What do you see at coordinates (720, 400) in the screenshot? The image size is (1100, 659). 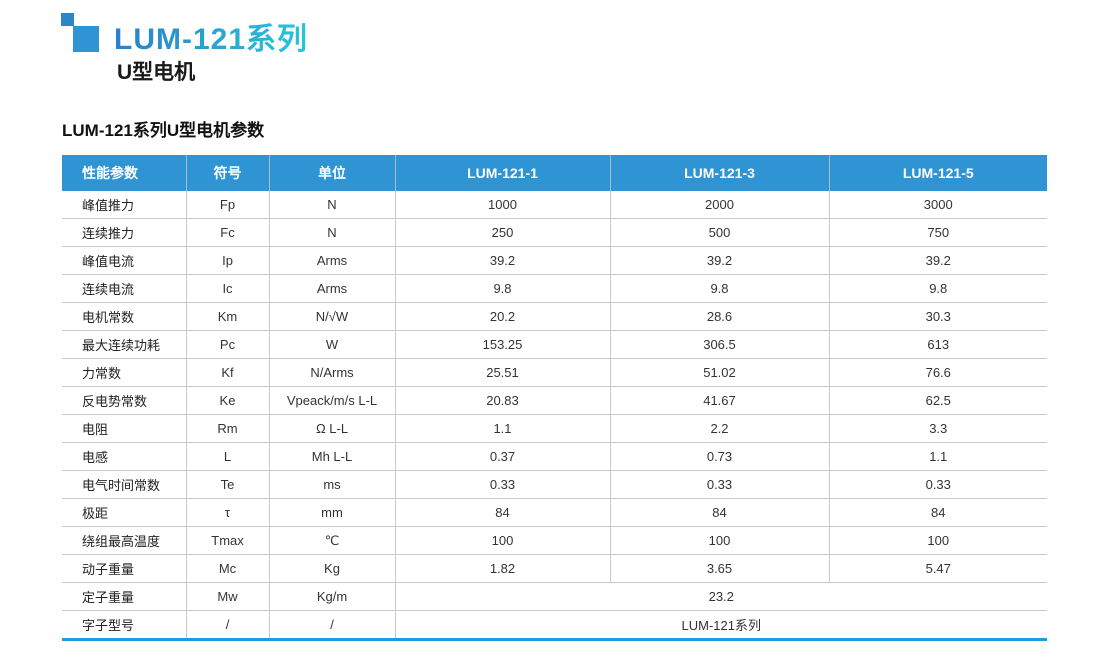 I see `value-cell: 41.67` at bounding box center [720, 400].